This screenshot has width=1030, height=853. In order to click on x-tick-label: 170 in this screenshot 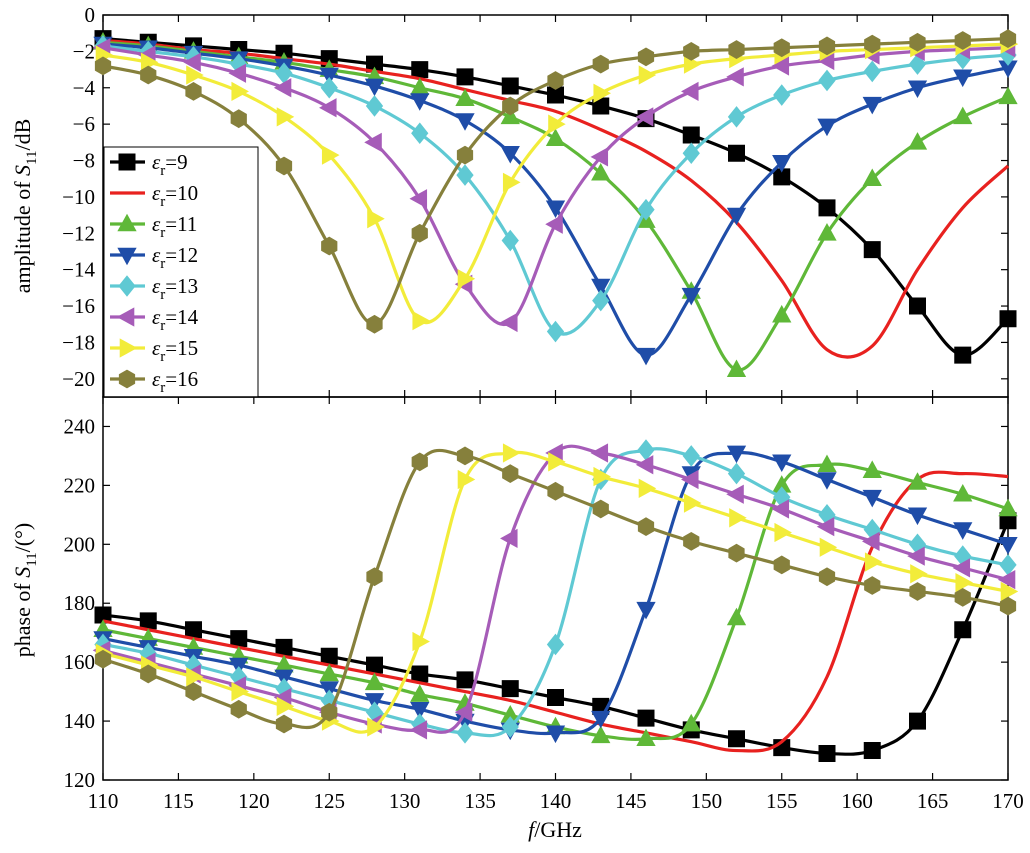, I will do `click(1008, 801)`.